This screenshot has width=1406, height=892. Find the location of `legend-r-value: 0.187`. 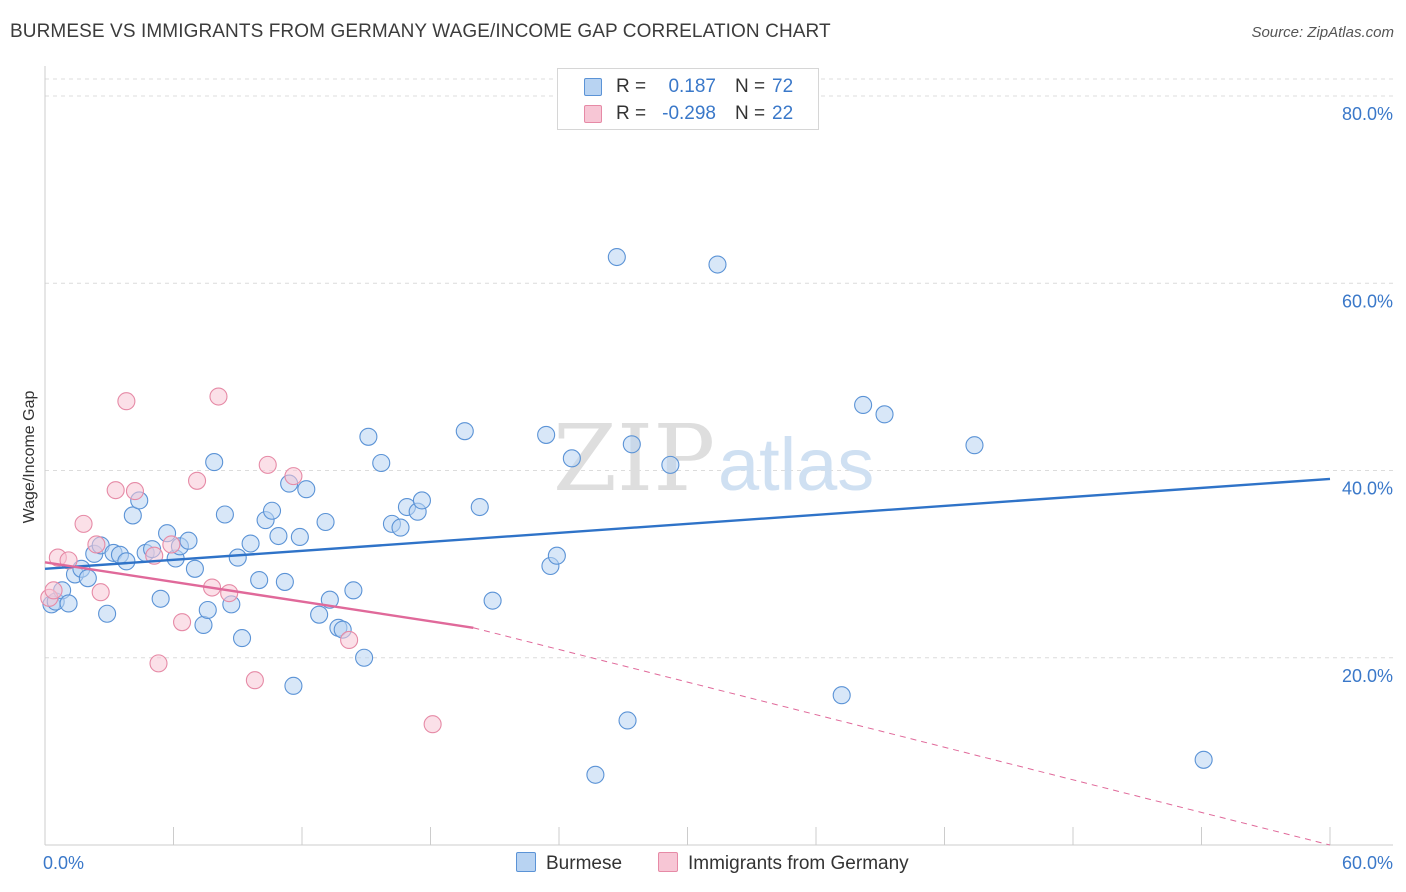

legend-r-value: 0.187 is located at coordinates (692, 86).